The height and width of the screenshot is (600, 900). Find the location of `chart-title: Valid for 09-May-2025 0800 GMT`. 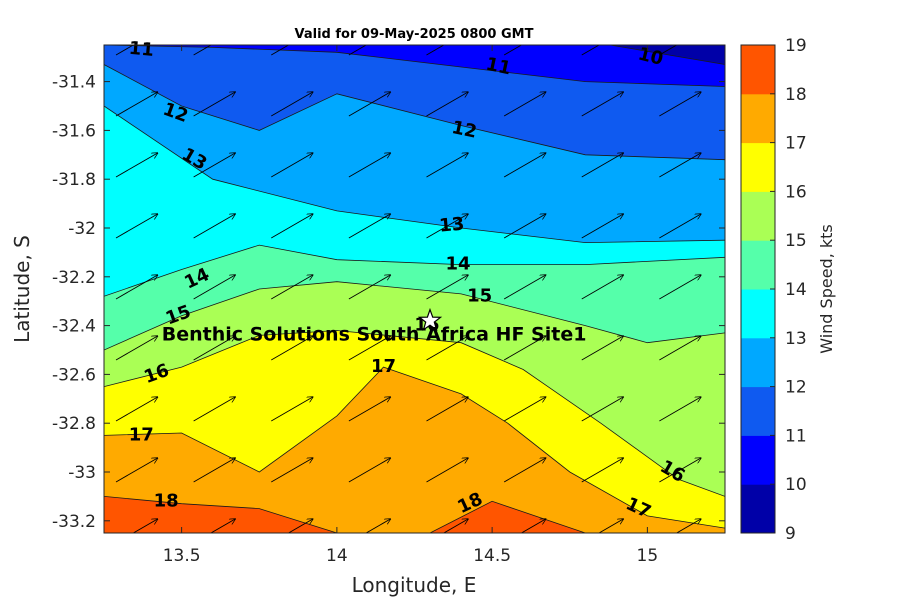

chart-title: Valid for 09-May-2025 0800 GMT is located at coordinates (414, 34).